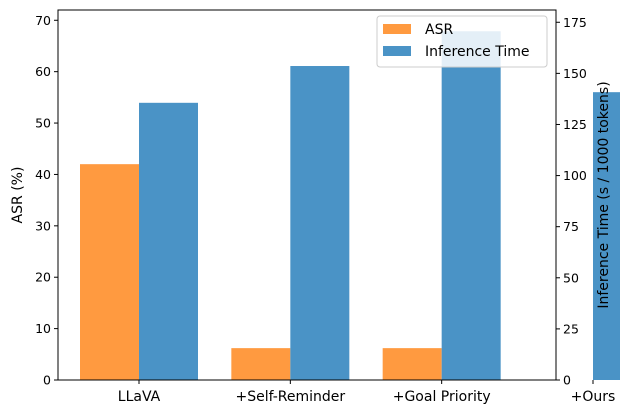 The image size is (620, 414). Describe the element at coordinates (43, 174) in the screenshot. I see `left-tick-label: 40` at that location.